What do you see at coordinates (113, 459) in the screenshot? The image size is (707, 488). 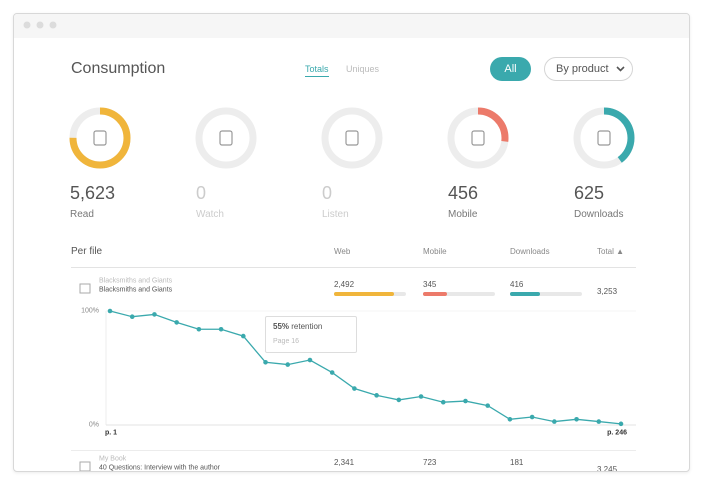 I see `file-subtitle: My Book` at bounding box center [113, 459].